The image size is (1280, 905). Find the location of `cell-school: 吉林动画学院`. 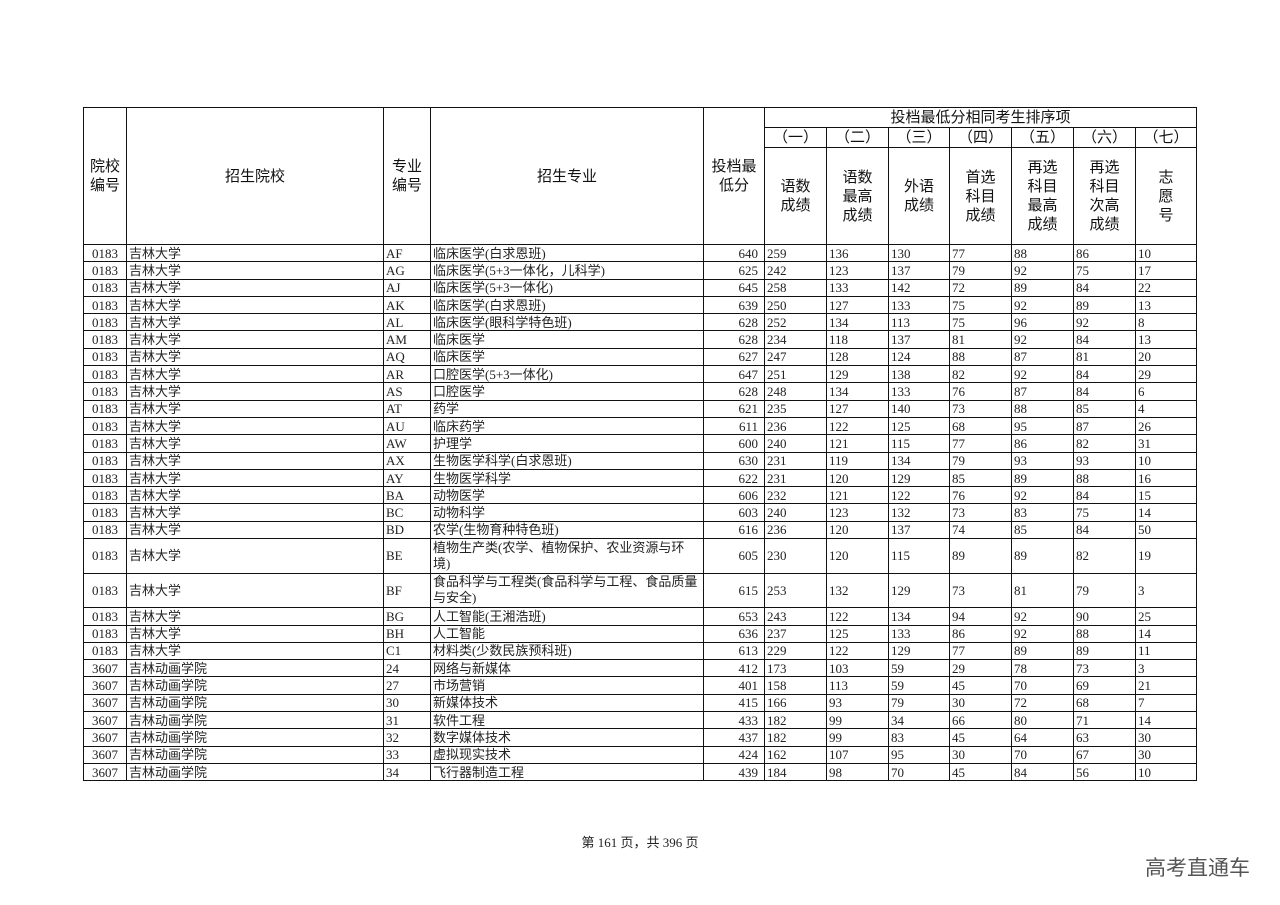

cell-school: 吉林动画学院 is located at coordinates (255, 720).